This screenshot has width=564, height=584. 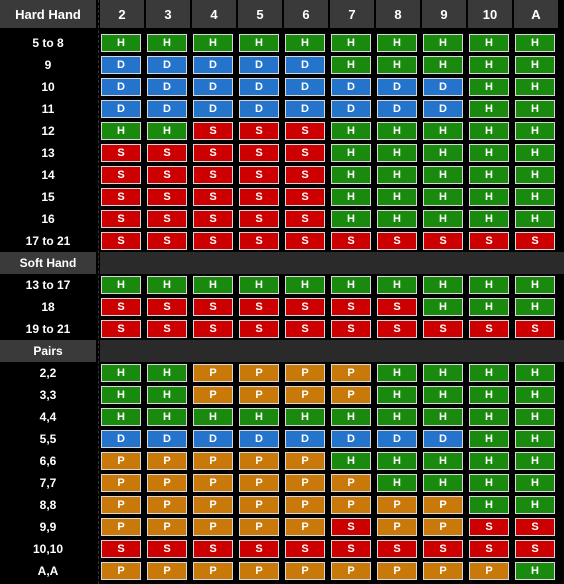 I want to click on column-header: 6, so click(x=306, y=14).